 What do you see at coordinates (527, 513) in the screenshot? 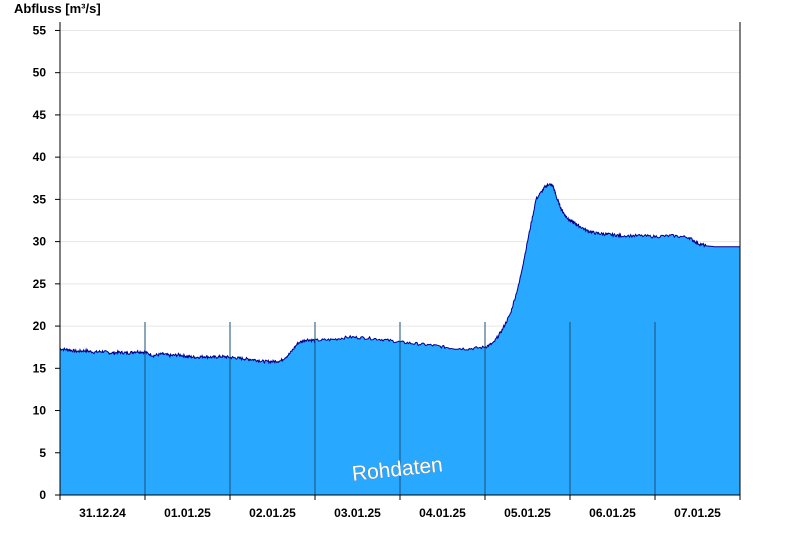
I see `x-tick-label: 05.01.25` at bounding box center [527, 513].